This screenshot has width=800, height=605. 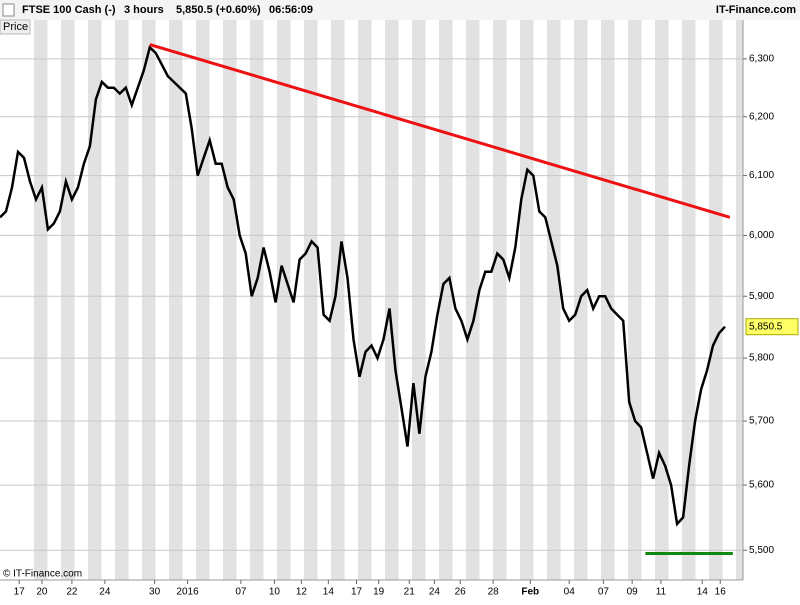 What do you see at coordinates (42, 574) in the screenshot?
I see `copyright: © IT-Finance.com` at bounding box center [42, 574].